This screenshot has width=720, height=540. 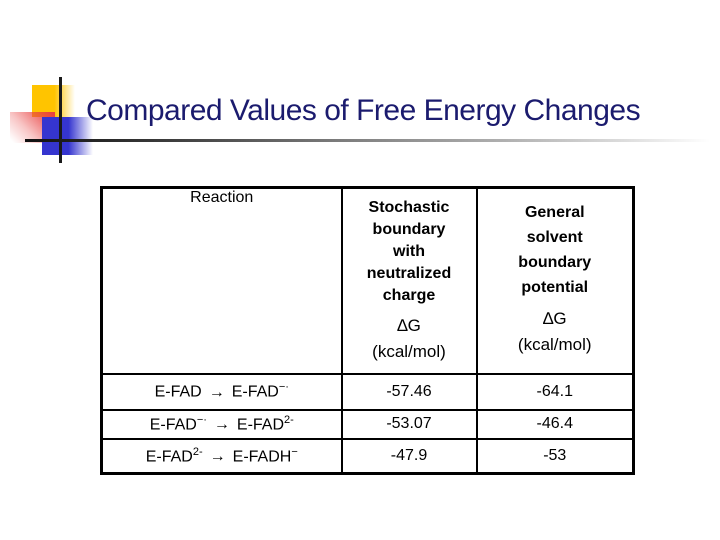 I want to click on product-superscript: 2-, so click(x=289, y=419).